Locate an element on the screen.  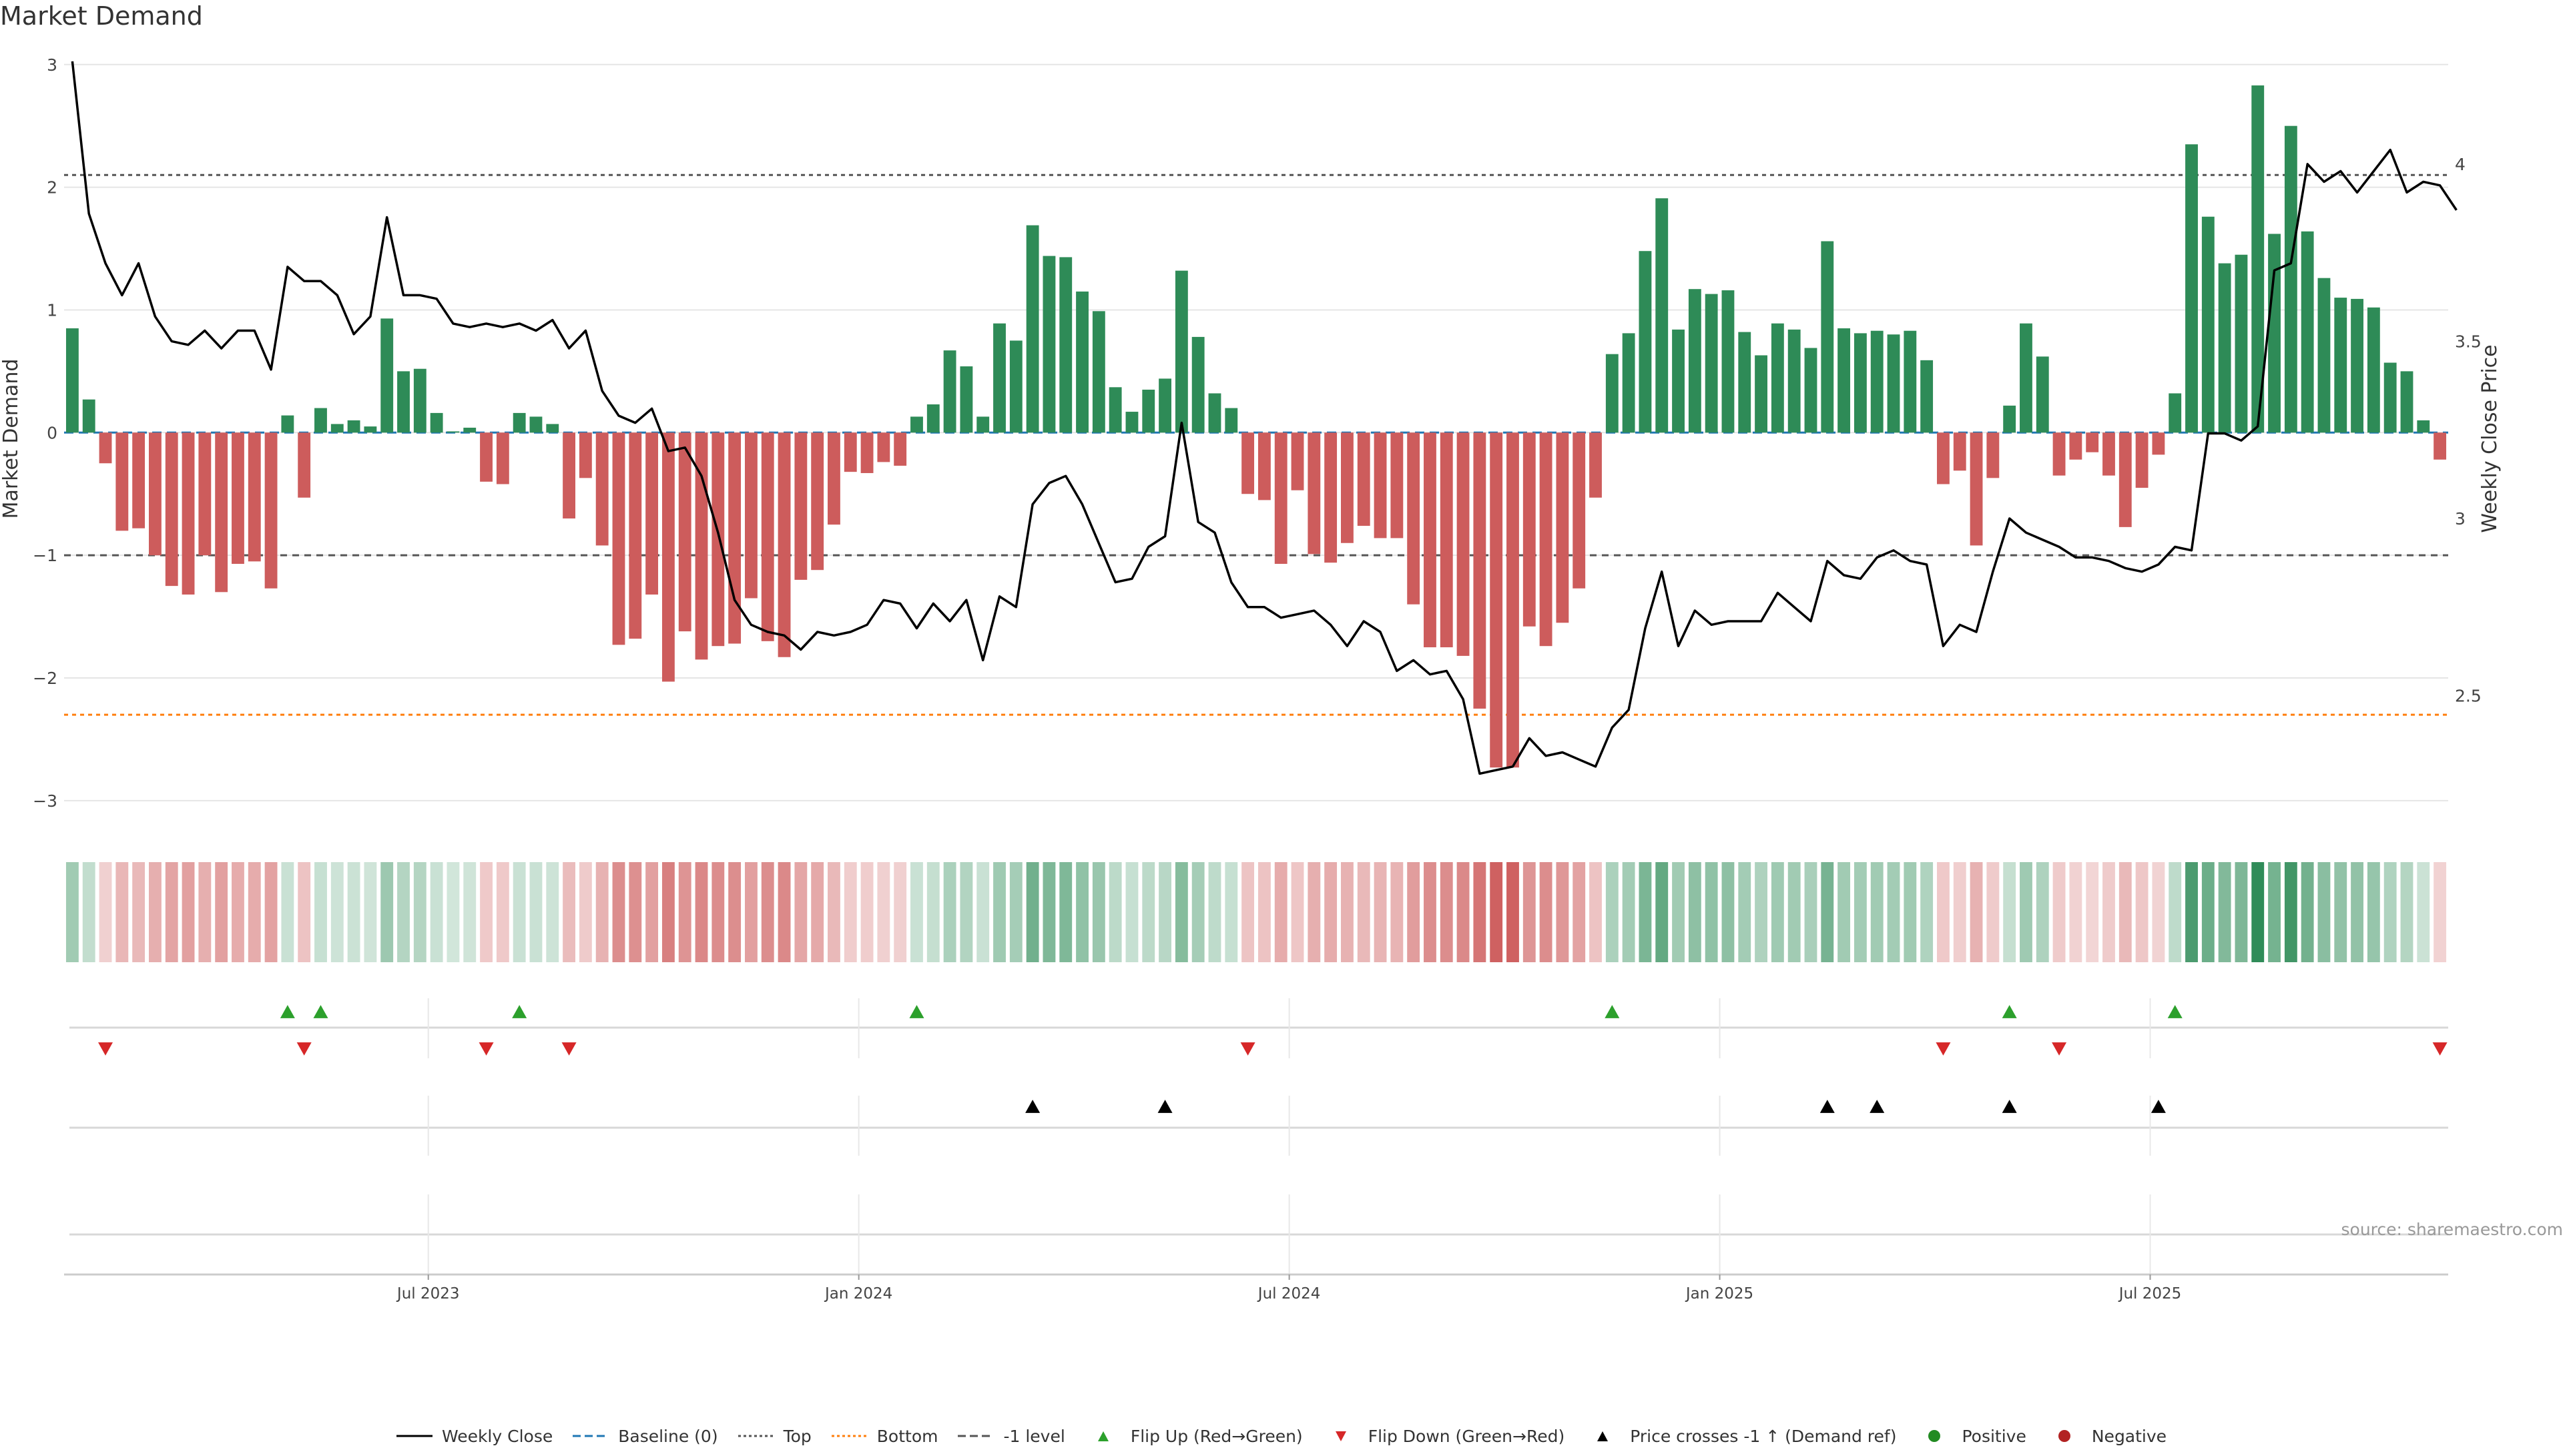
legend-item: Weekly Close is located at coordinates (474, 1436).